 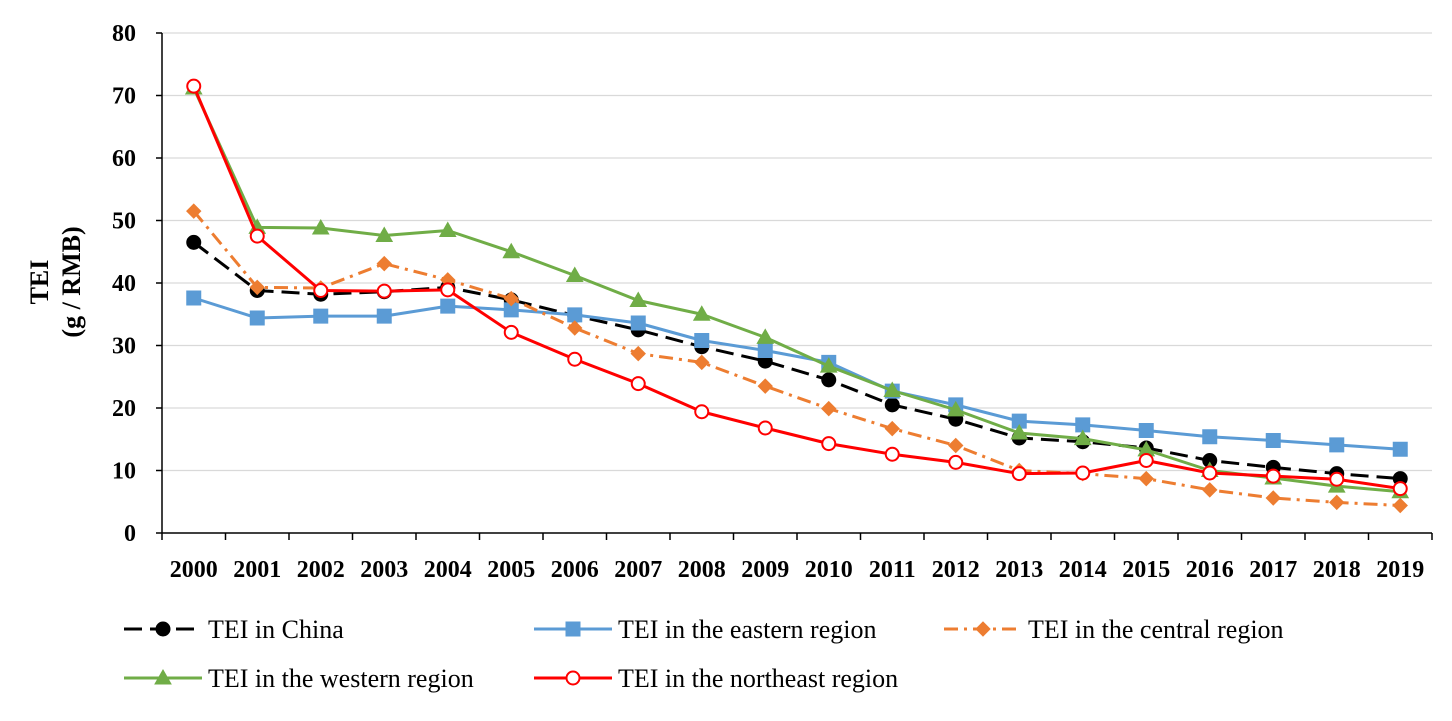 What do you see at coordinates (511, 570) in the screenshot?
I see `x-tick-label: 2005` at bounding box center [511, 570].